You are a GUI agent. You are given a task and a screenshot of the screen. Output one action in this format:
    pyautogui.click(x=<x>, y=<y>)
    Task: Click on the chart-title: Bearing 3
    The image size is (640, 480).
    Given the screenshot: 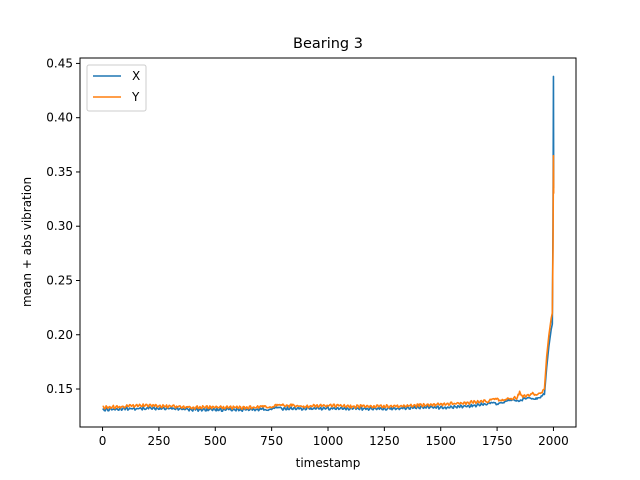 What is the action you would take?
    pyautogui.click(x=328, y=44)
    